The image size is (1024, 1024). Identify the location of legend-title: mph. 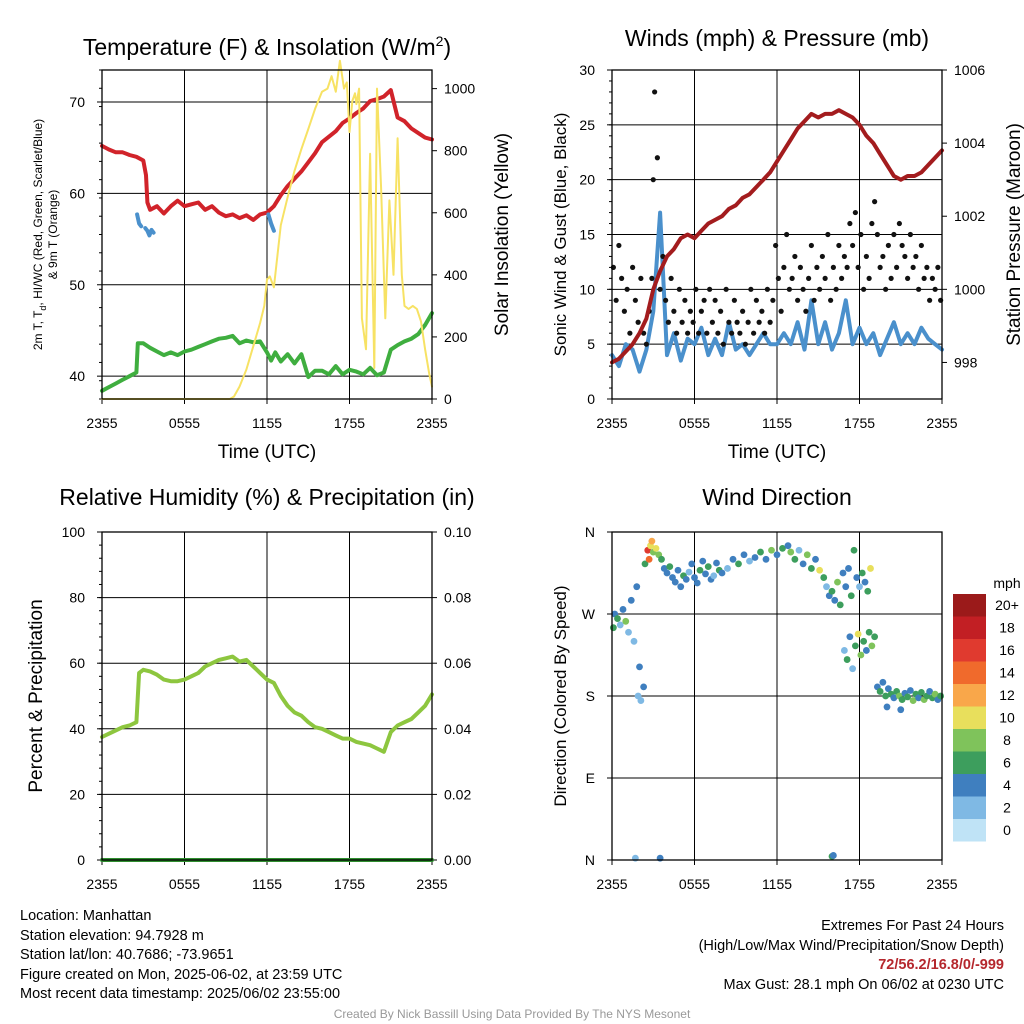
(1006, 583).